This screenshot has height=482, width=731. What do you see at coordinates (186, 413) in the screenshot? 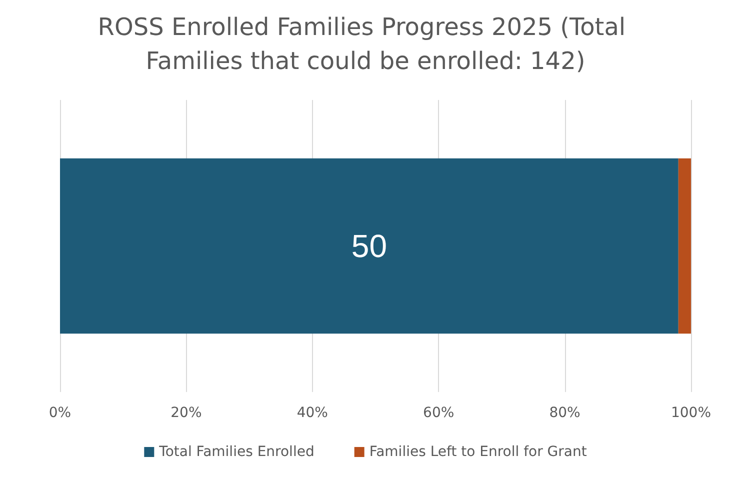
I see `x-tick-label: 20%` at bounding box center [186, 413].